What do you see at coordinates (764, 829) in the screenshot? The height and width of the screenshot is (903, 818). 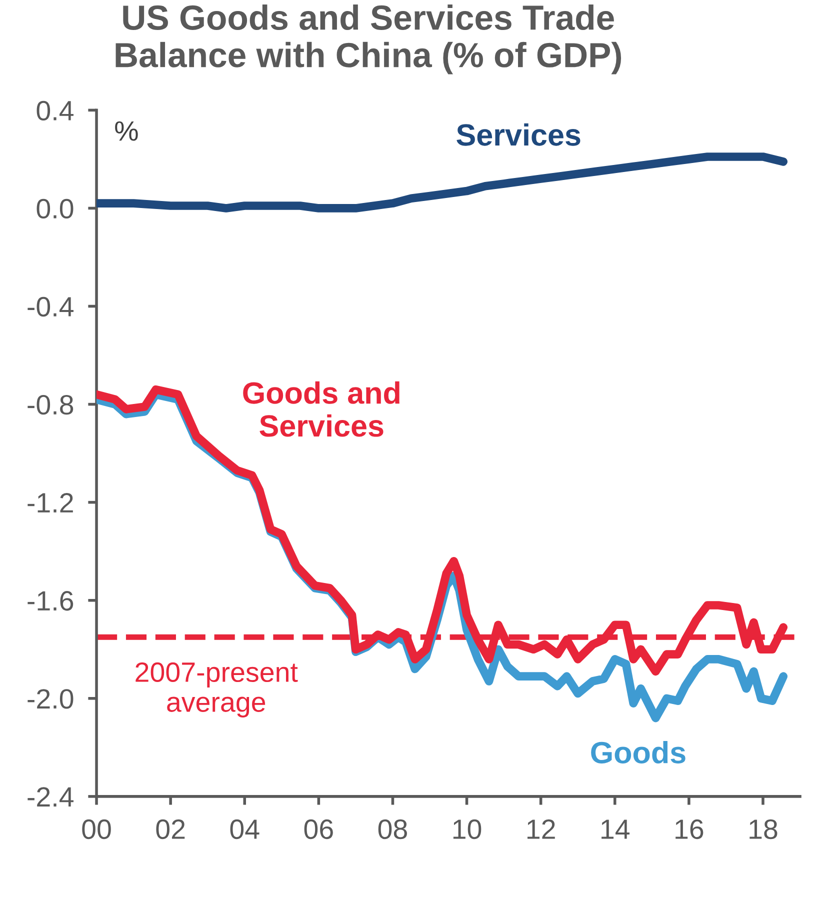 I see `x-tick-label: 18` at bounding box center [764, 829].